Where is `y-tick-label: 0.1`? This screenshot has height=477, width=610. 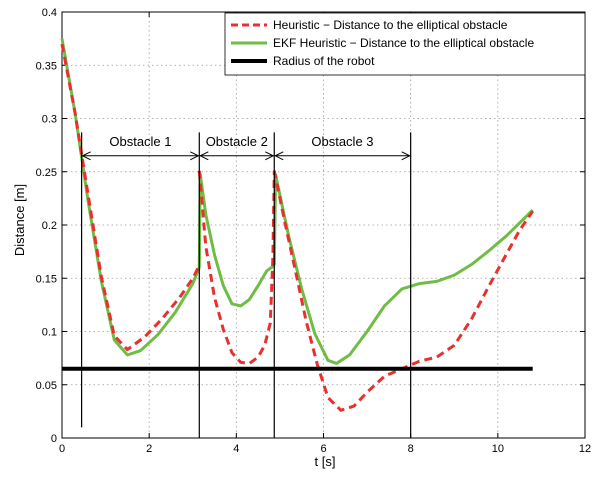 y-tick-label: 0.1 is located at coordinates (49, 333).